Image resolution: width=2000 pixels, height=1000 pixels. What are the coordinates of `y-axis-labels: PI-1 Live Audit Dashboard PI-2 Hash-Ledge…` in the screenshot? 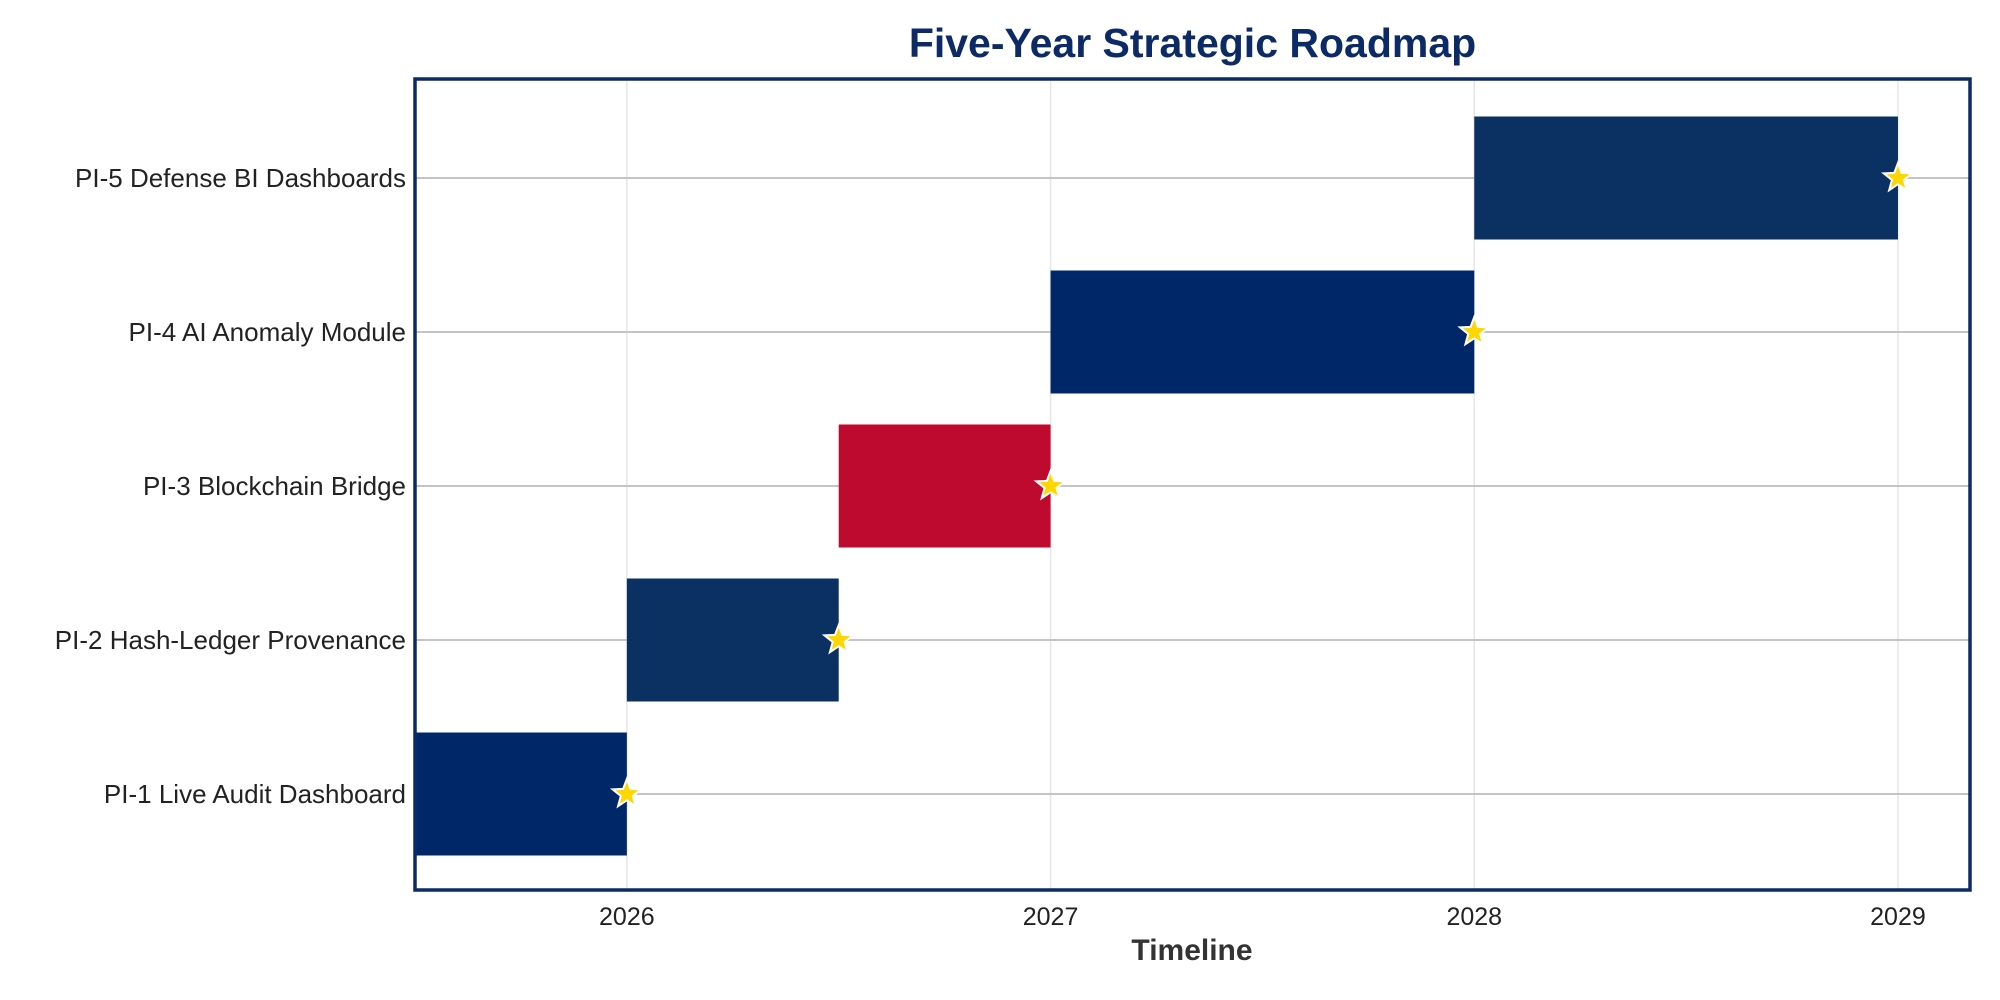 It's located at (230, 486).